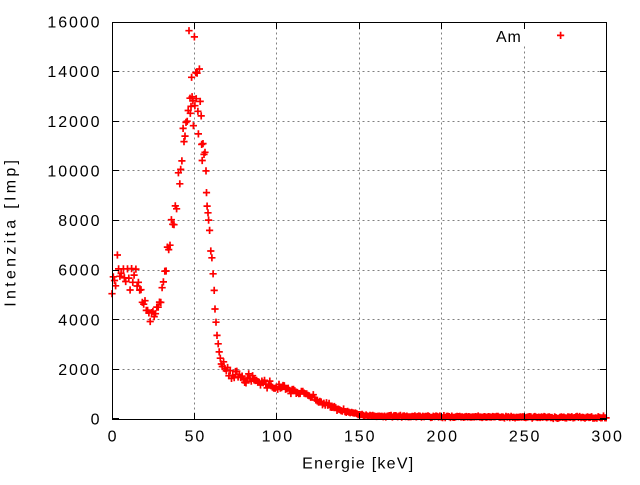  I want to click on svg-text: 16000, so click(74, 23).